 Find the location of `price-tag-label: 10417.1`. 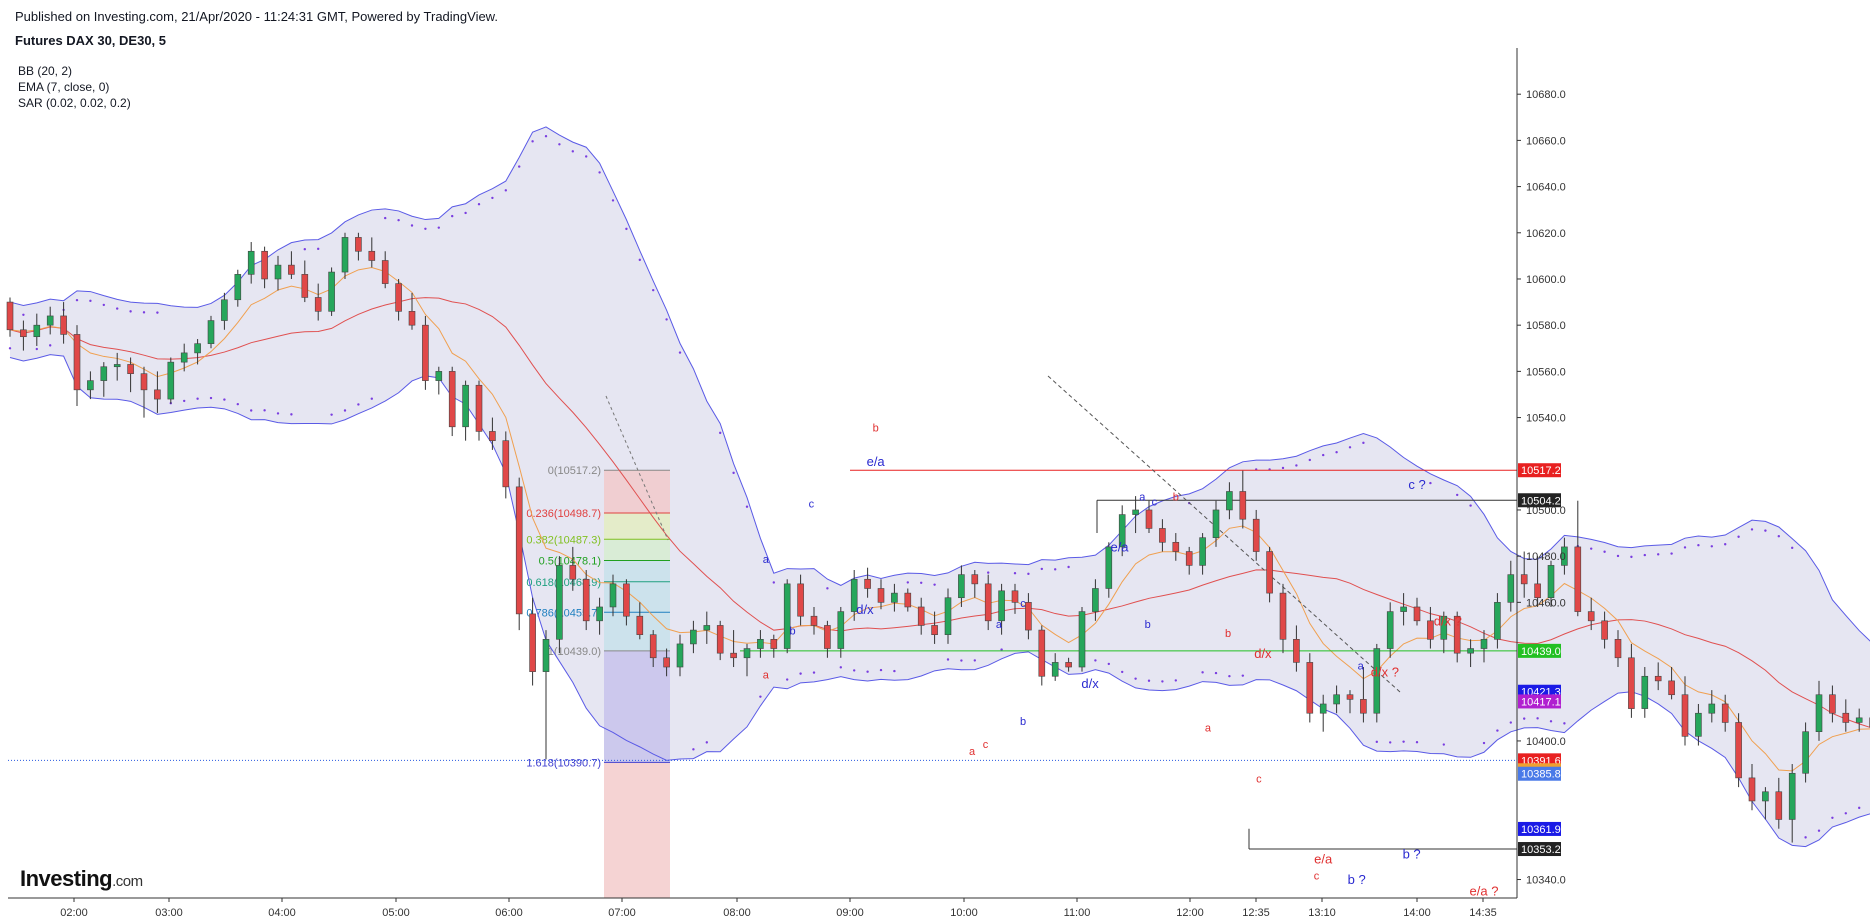

price-tag-label: 10417.1 is located at coordinates (1541, 702).